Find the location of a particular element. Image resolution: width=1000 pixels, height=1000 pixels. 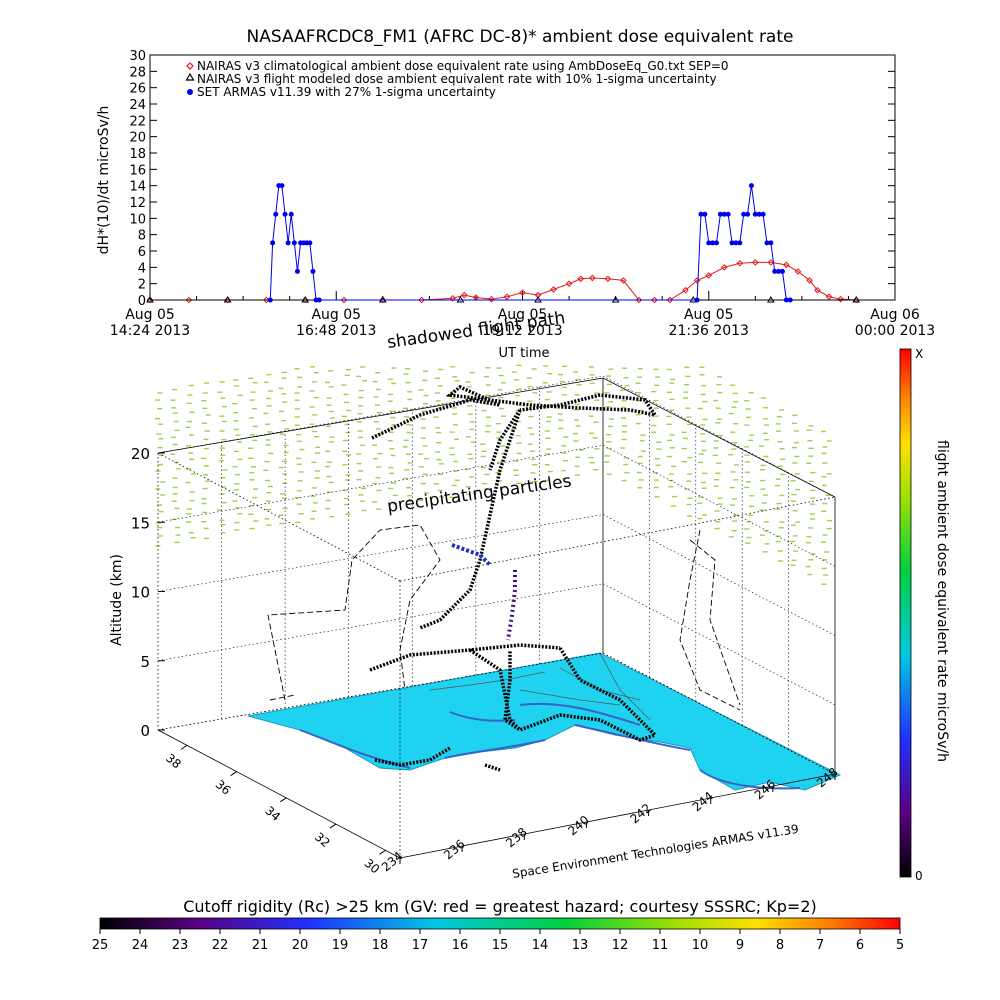

rigidity-tick-label: 7 is located at coordinates (820, 945).